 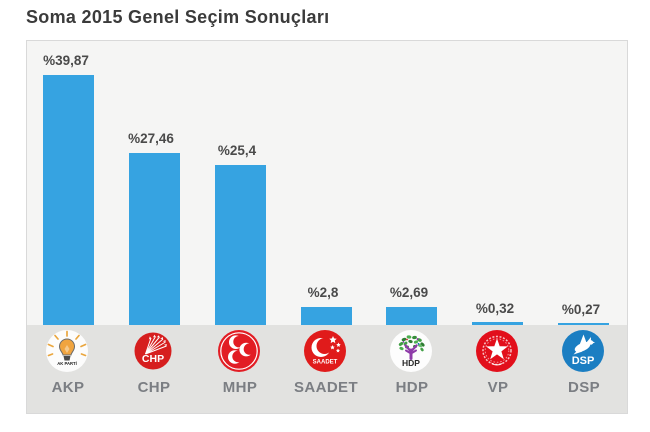 What do you see at coordinates (66, 363) in the screenshot?
I see `svg-text: AK PARTİ` at bounding box center [66, 363].